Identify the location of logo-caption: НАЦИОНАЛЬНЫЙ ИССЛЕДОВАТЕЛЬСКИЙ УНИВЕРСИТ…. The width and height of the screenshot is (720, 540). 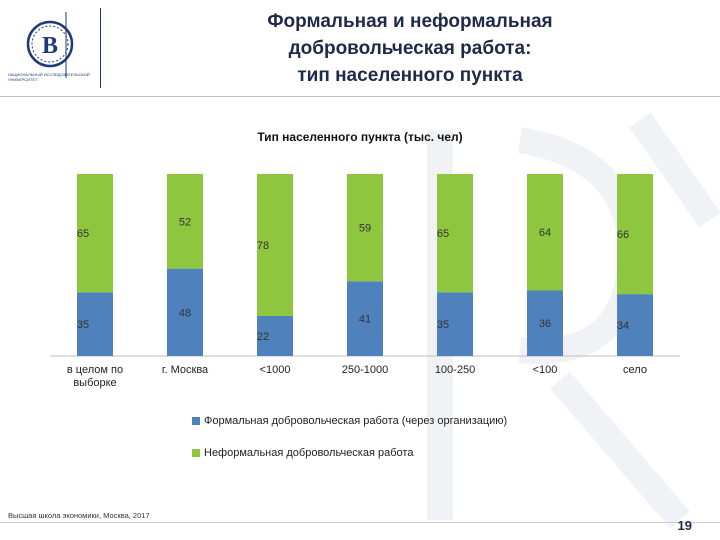
(49, 77).